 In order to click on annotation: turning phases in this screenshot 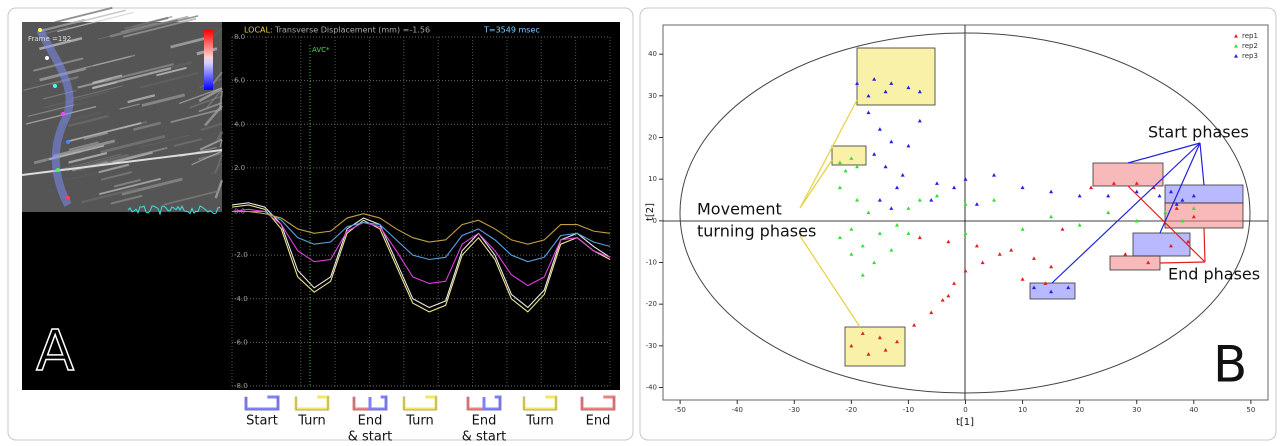, I will do `click(756, 231)`.